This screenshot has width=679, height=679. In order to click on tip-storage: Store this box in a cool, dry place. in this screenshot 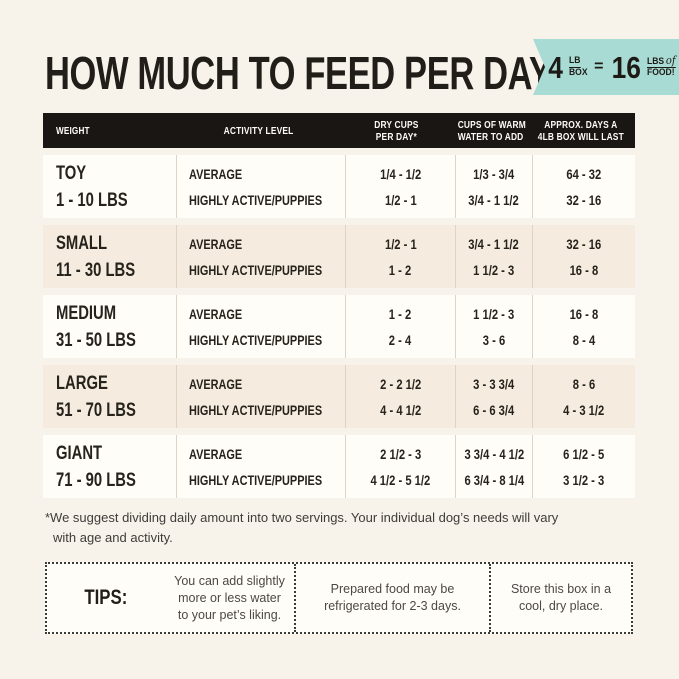, I will do `click(560, 598)`.